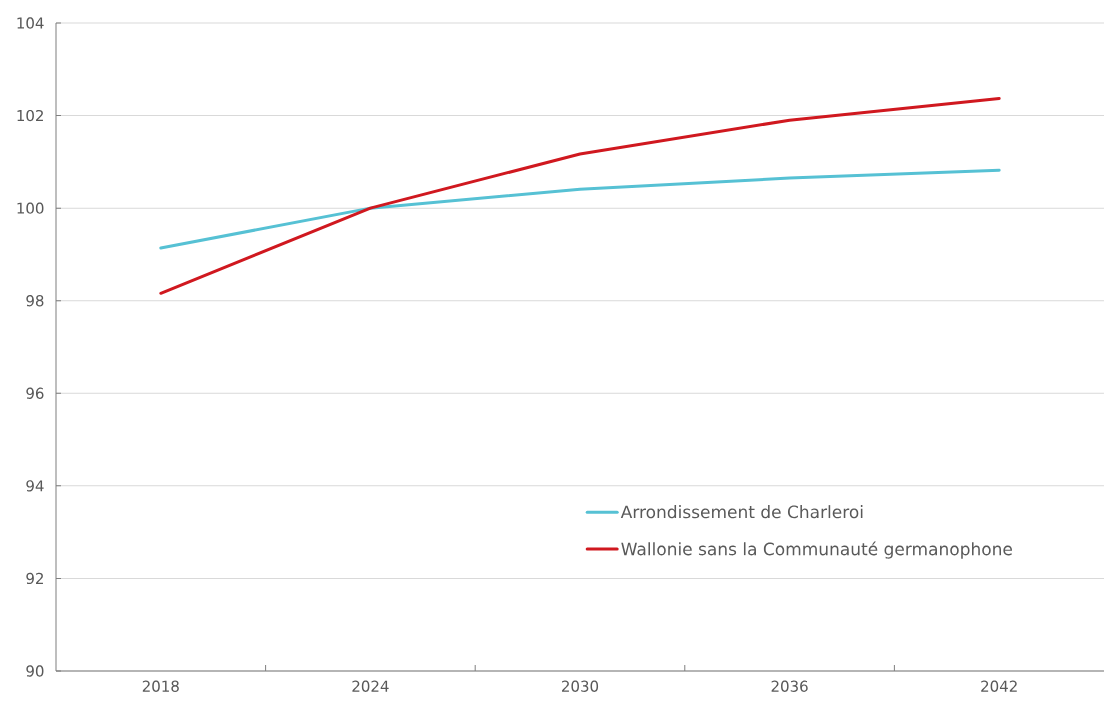 The image size is (1108, 702). What do you see at coordinates (35, 301) in the screenshot?
I see `y-tick-label: 98` at bounding box center [35, 301].